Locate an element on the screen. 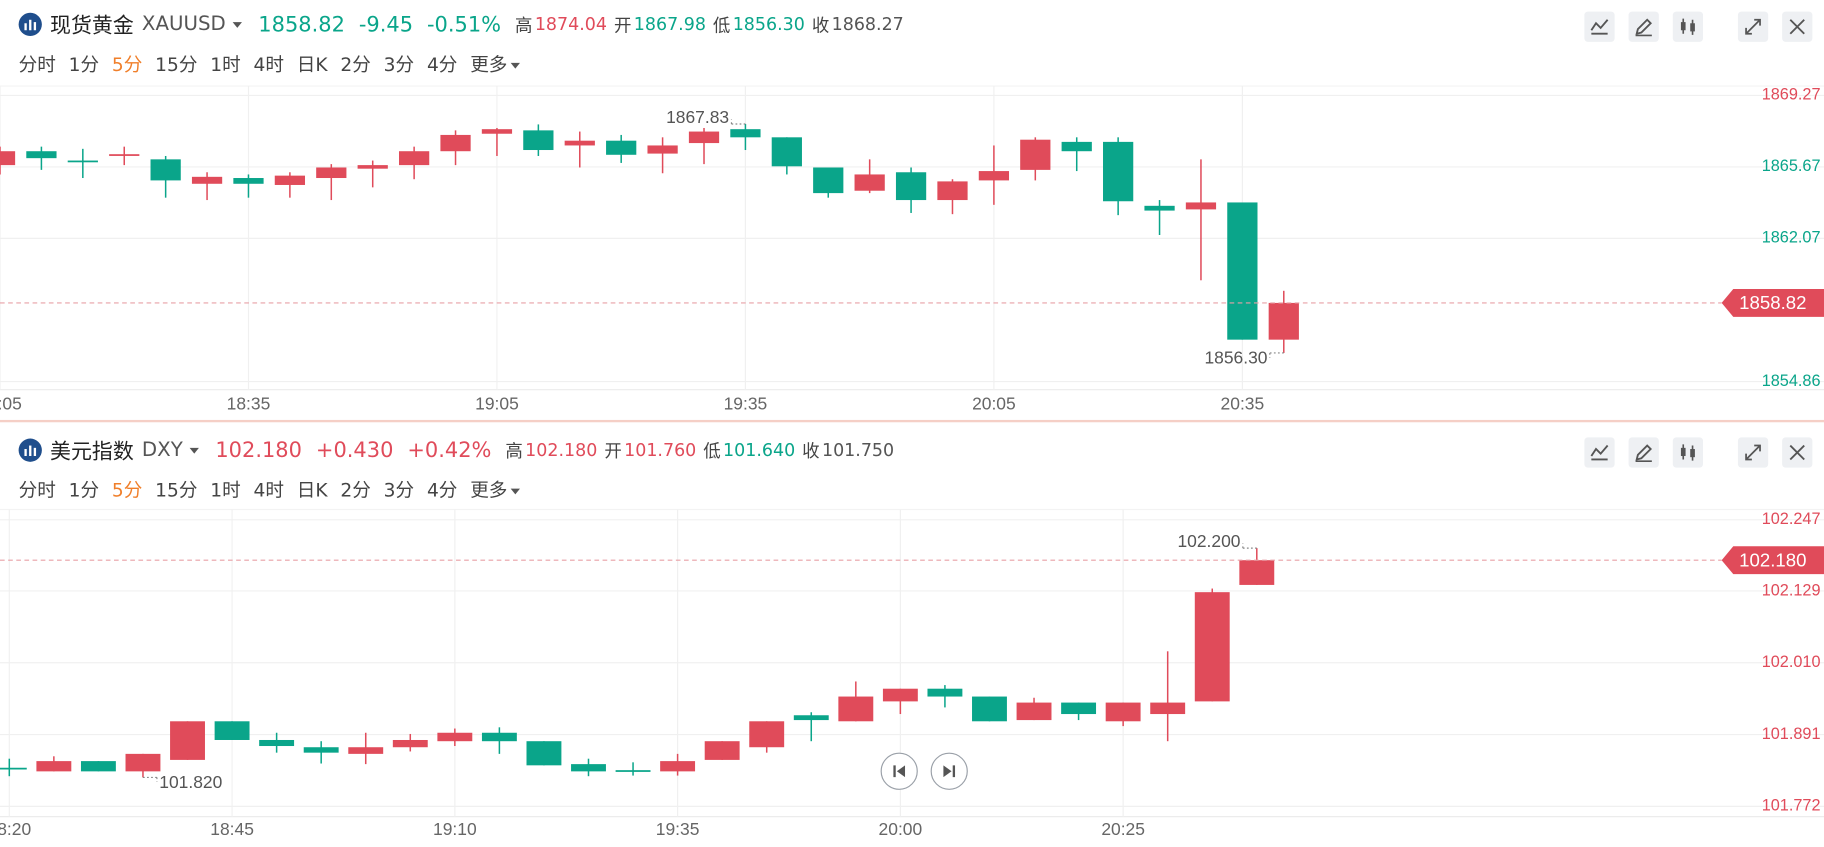 Image resolution: width=1824 pixels, height=847 pixels. stat-label: 高 is located at coordinates (514, 451).